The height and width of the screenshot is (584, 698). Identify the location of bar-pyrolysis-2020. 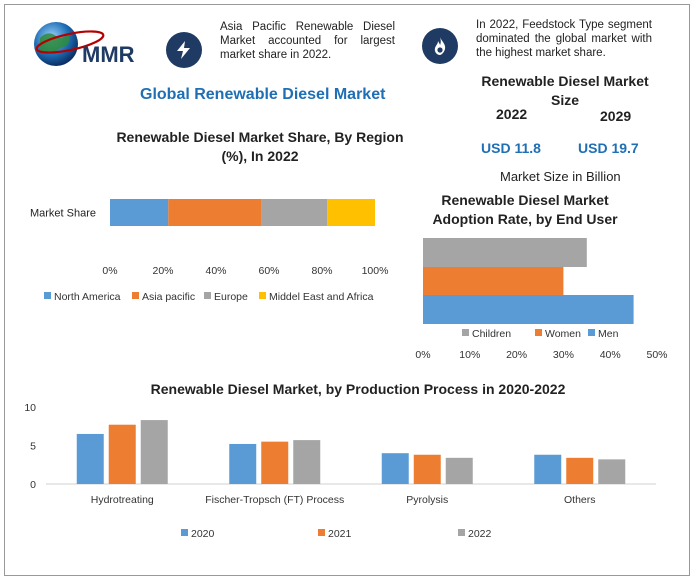
(395, 468).